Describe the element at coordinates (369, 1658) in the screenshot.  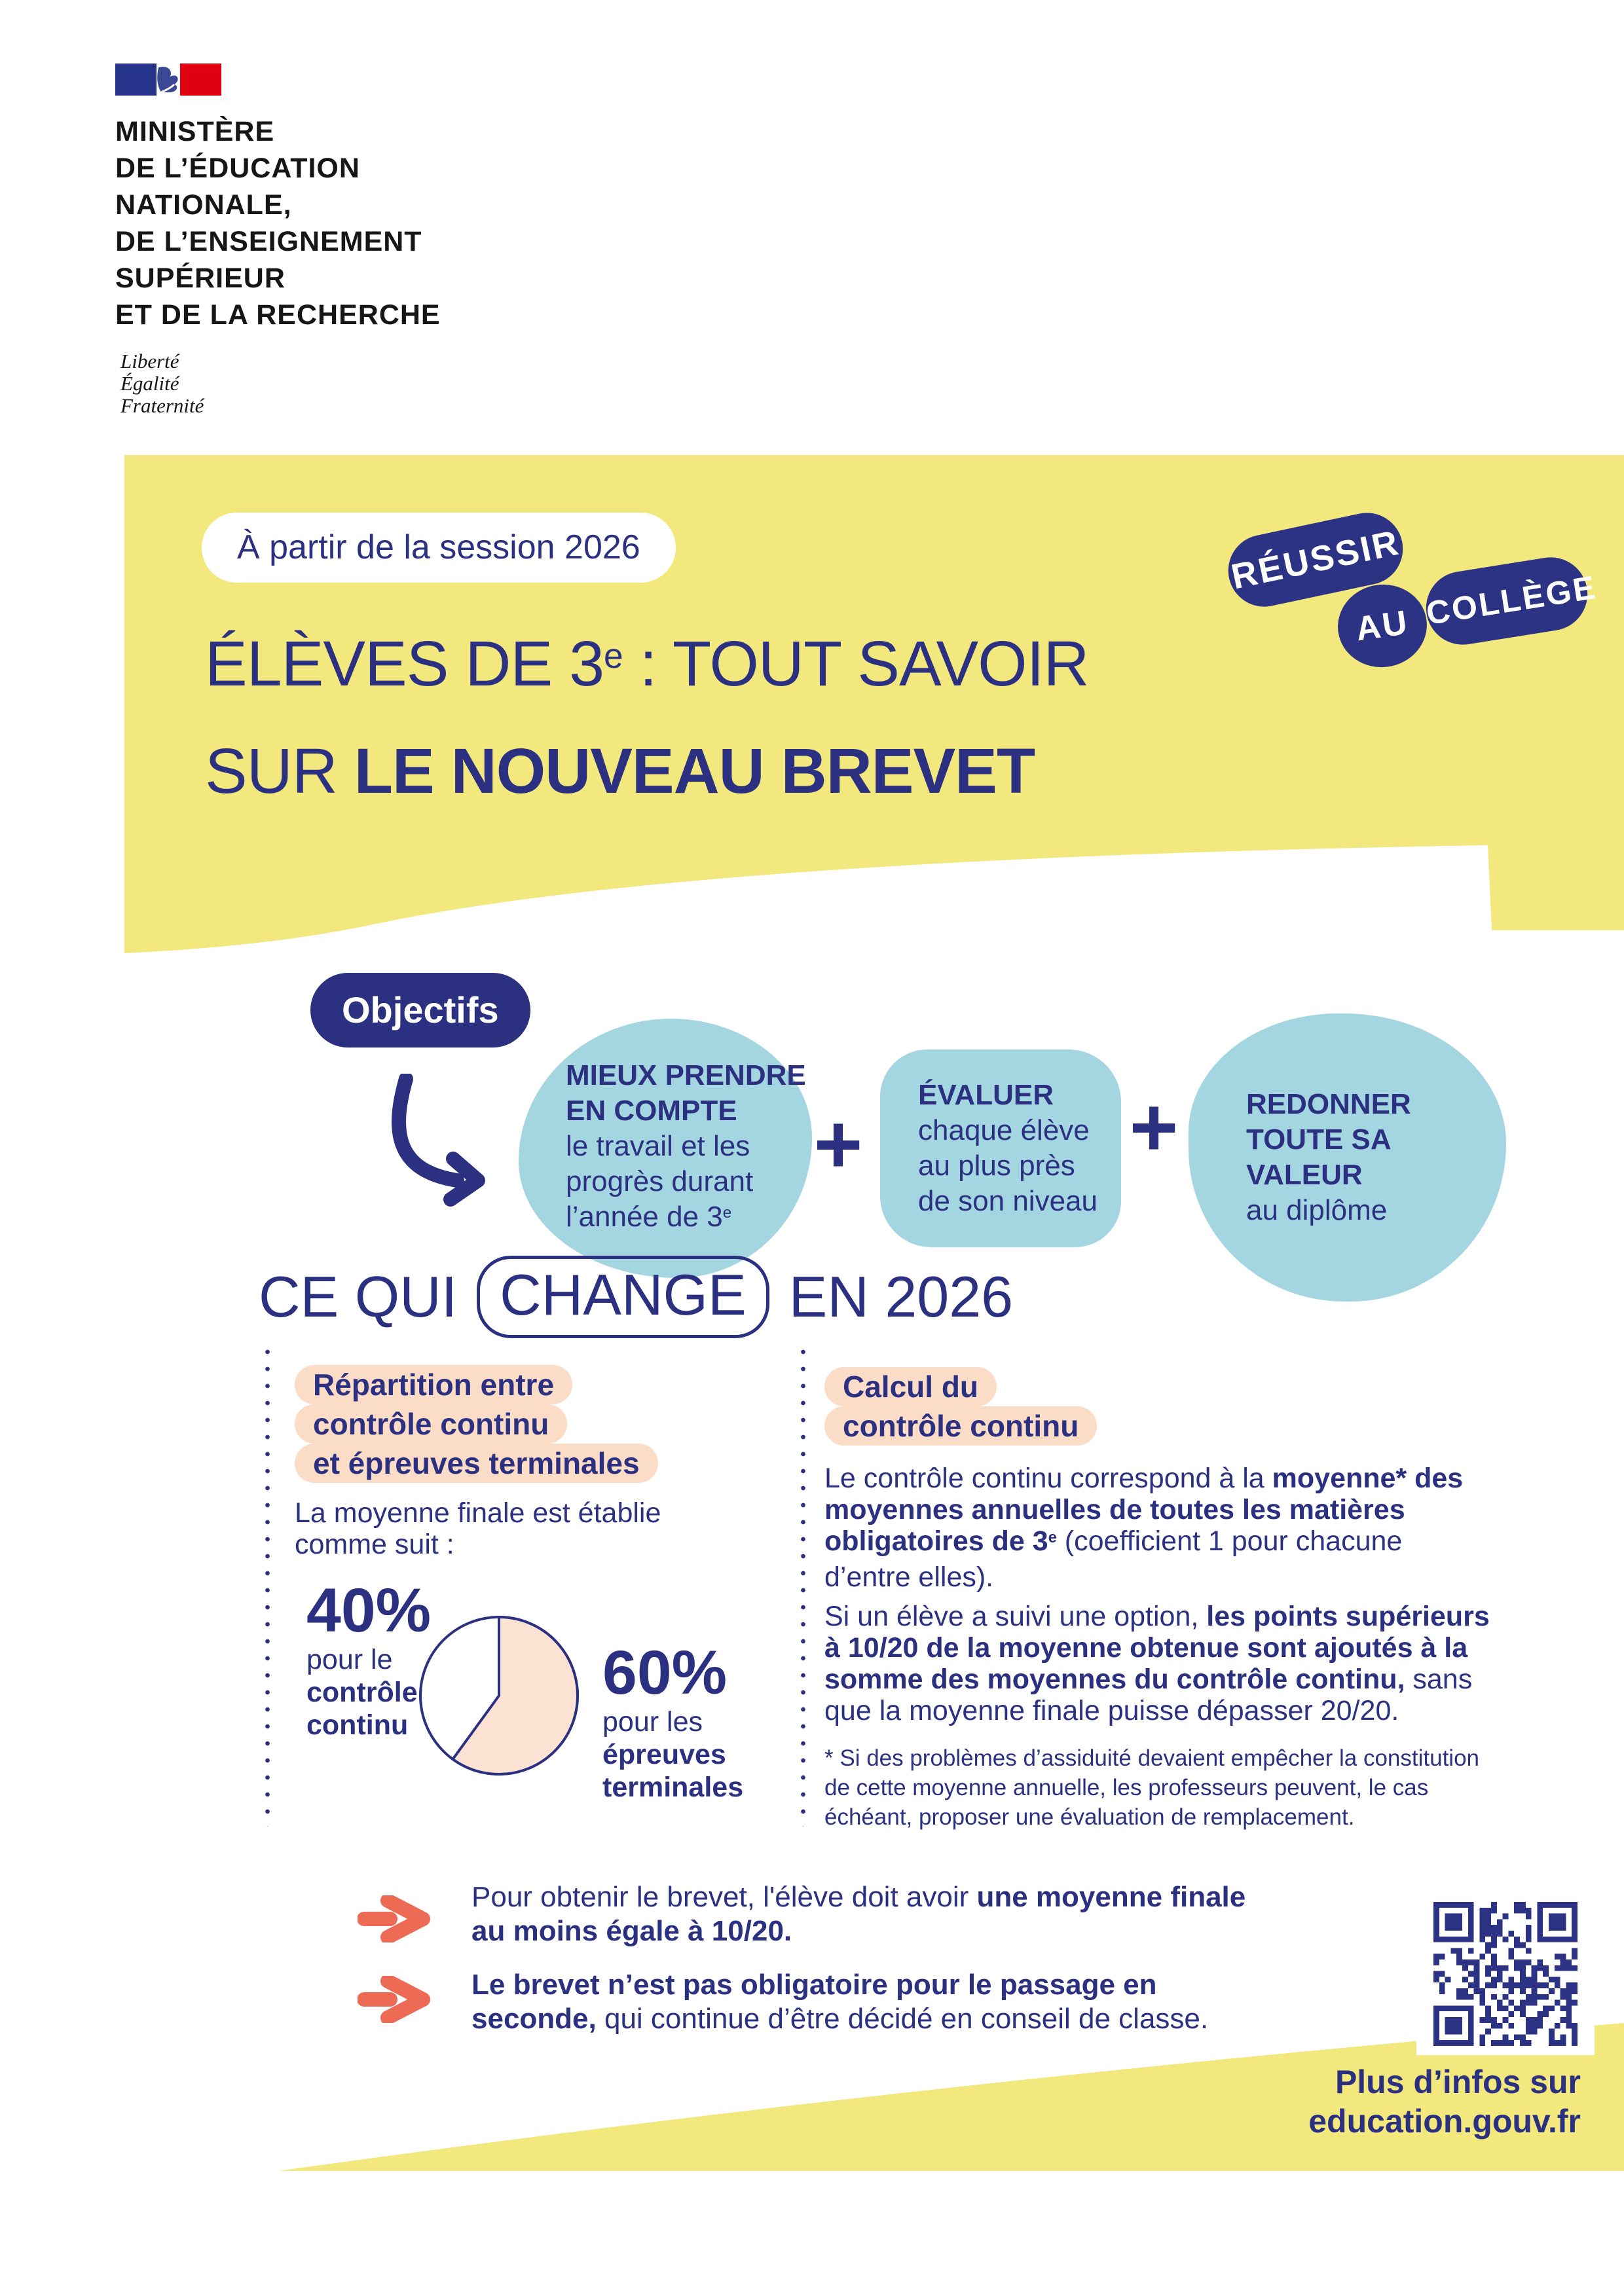
I see `pie-label-40: 40% pour le contrôle continu` at that location.